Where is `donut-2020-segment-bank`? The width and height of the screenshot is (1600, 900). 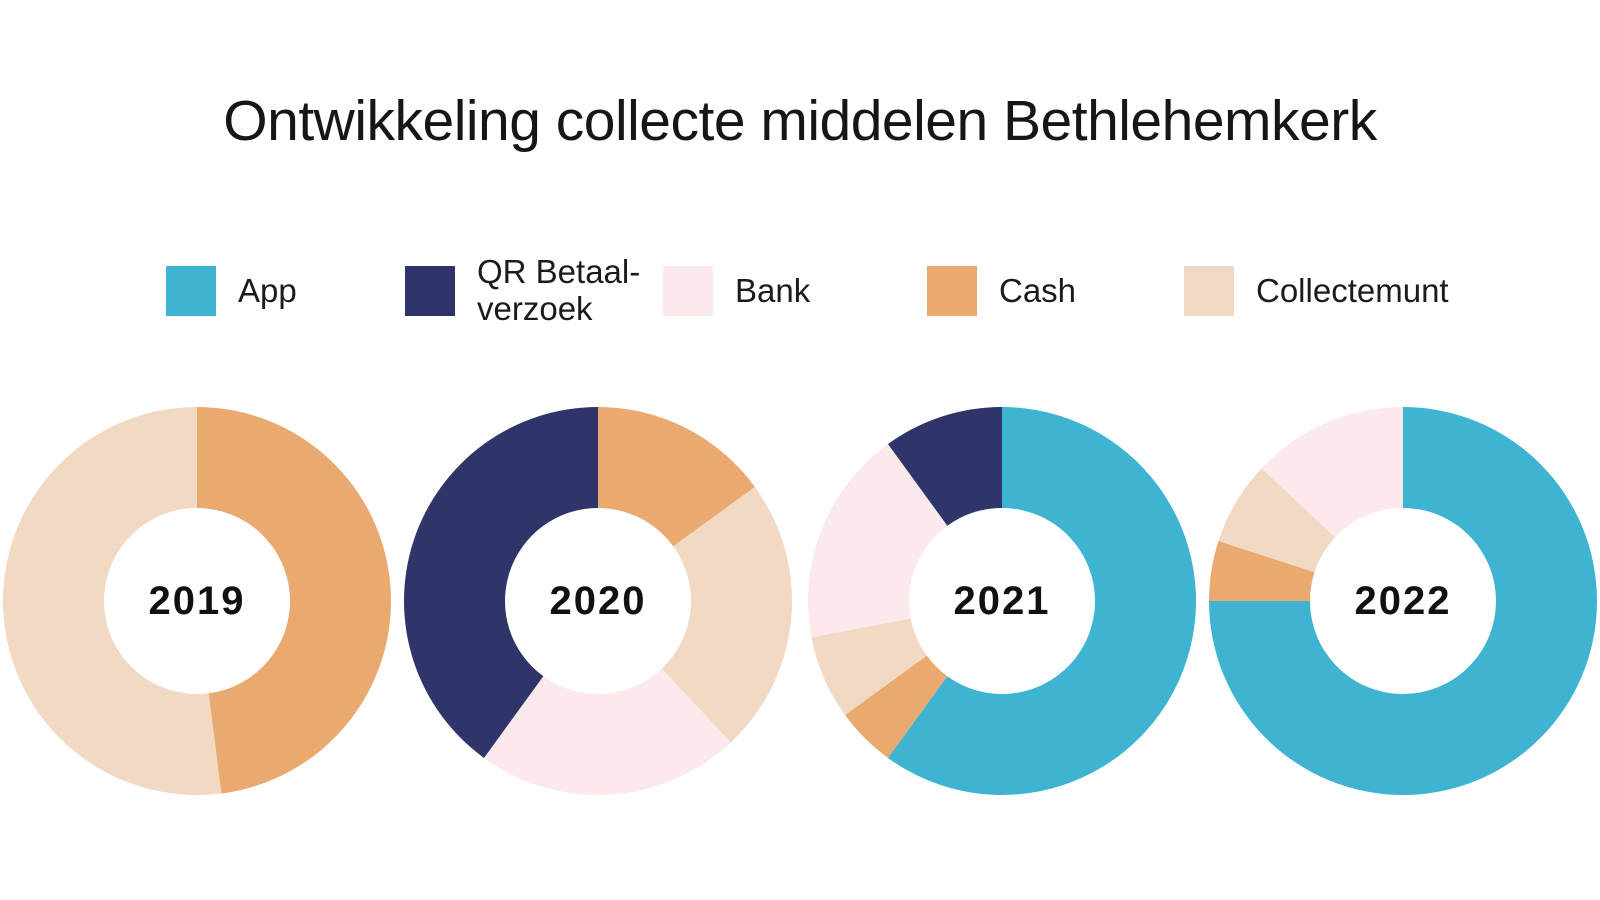 donut-2020-segment-bank is located at coordinates (607, 731).